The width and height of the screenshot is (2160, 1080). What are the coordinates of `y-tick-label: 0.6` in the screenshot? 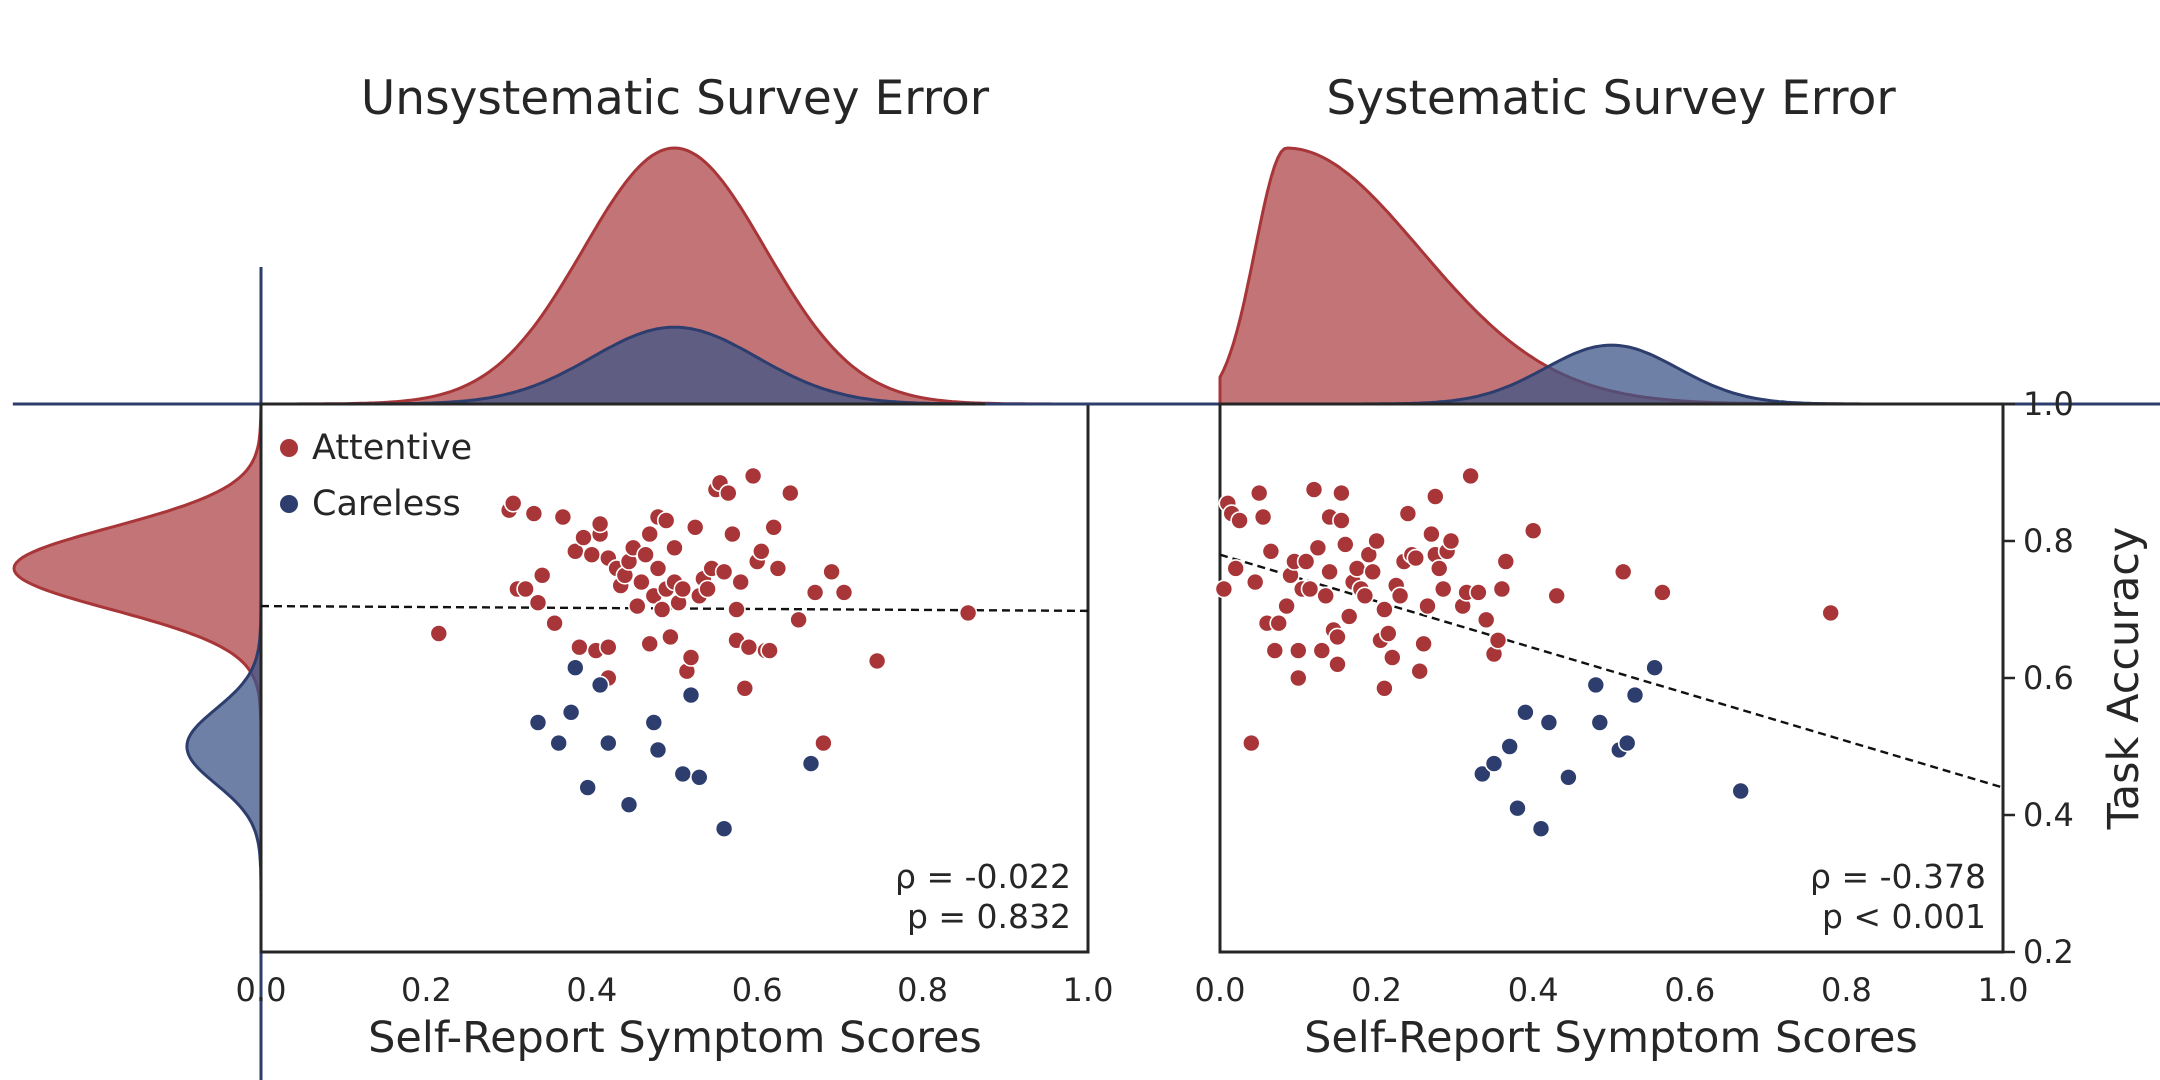 It's located at (2048, 678).